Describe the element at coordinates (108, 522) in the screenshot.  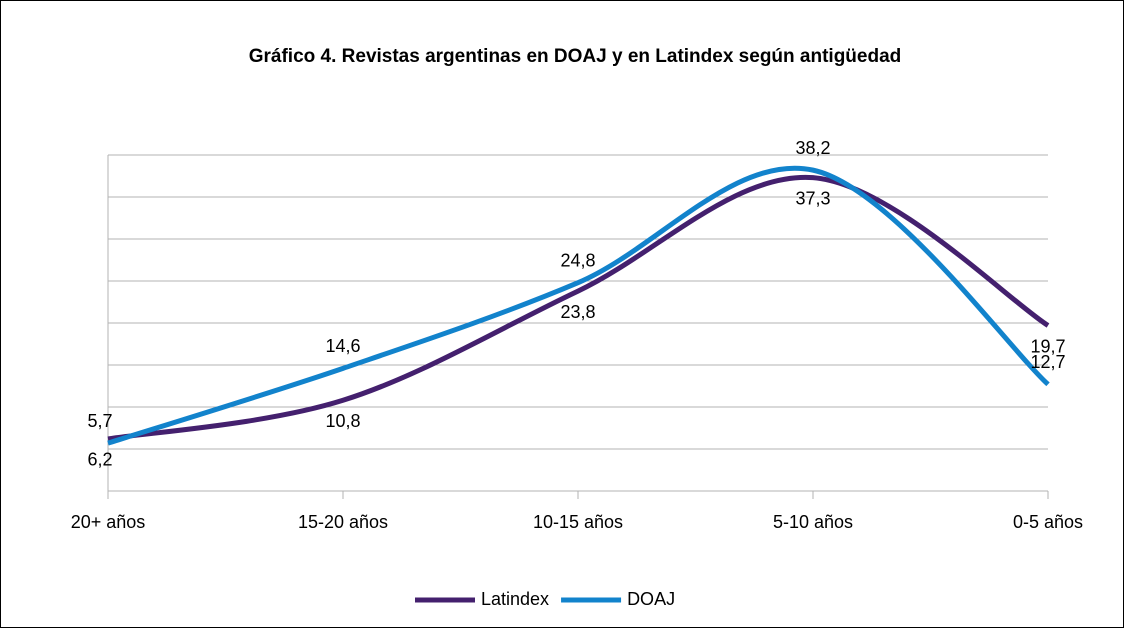
I see `x-tick-label: 20+ años` at that location.